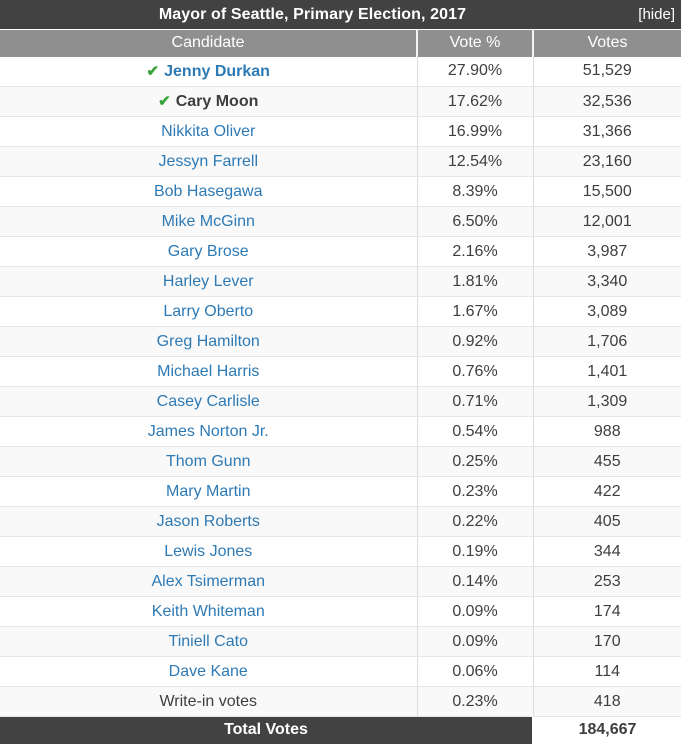  Describe the element at coordinates (606, 701) in the screenshot. I see `votes-cell: 418` at that location.